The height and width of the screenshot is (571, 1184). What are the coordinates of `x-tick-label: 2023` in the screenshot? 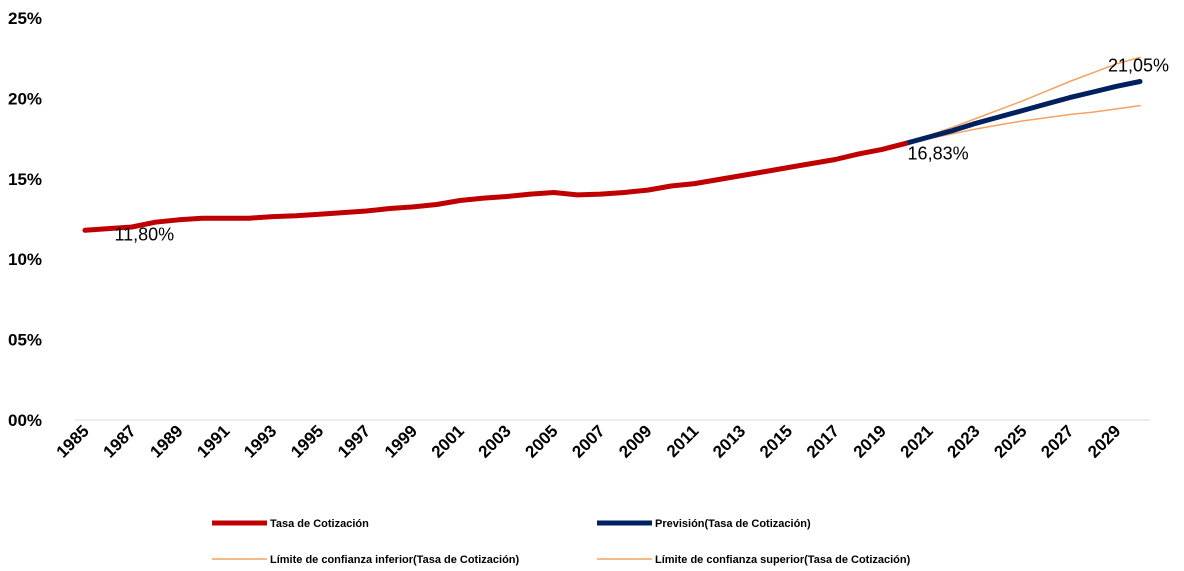 It's located at (964, 441).